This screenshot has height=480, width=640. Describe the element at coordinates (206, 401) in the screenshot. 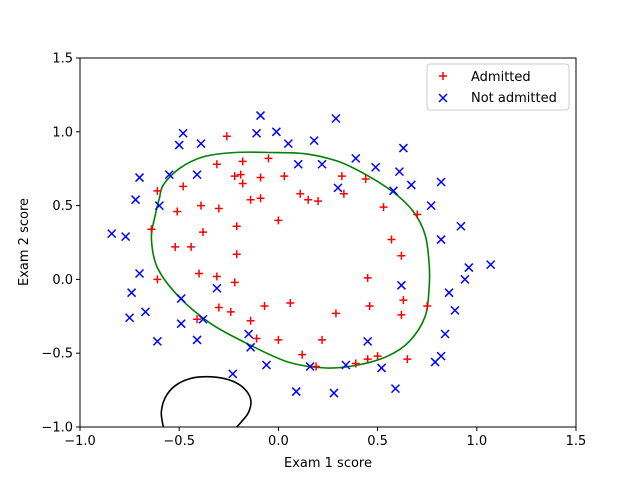

I see `decision-boundary-line` at that location.